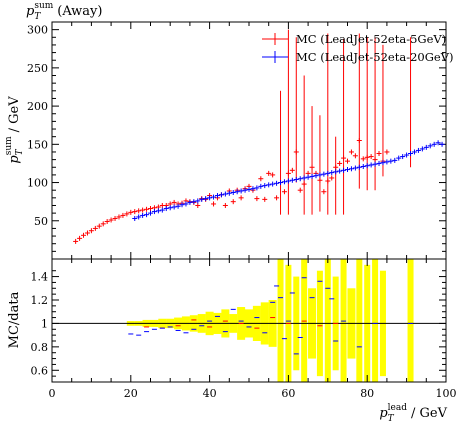 The image size is (461, 422). What do you see at coordinates (41, 221) in the screenshot?
I see `main-y-tick-label: 50` at bounding box center [41, 221].